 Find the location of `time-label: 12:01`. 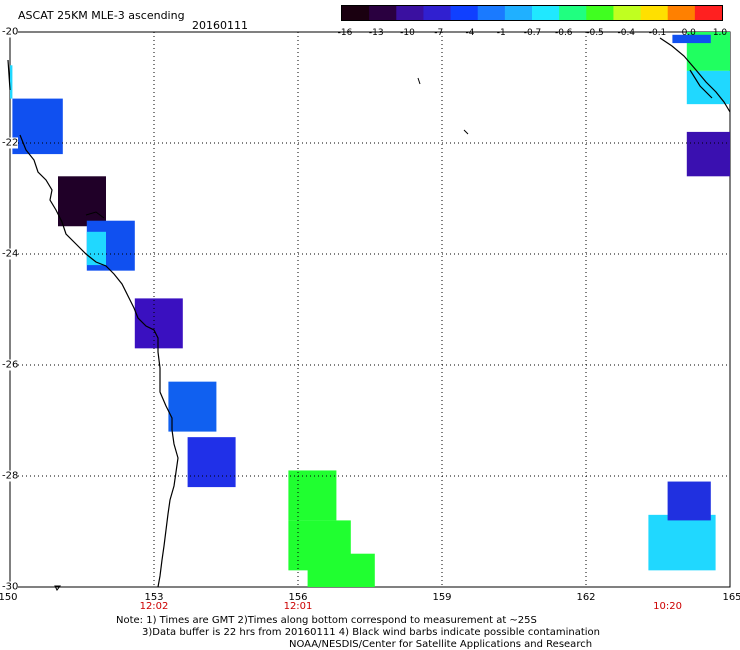

time-label: 12:01 is located at coordinates (298, 606).